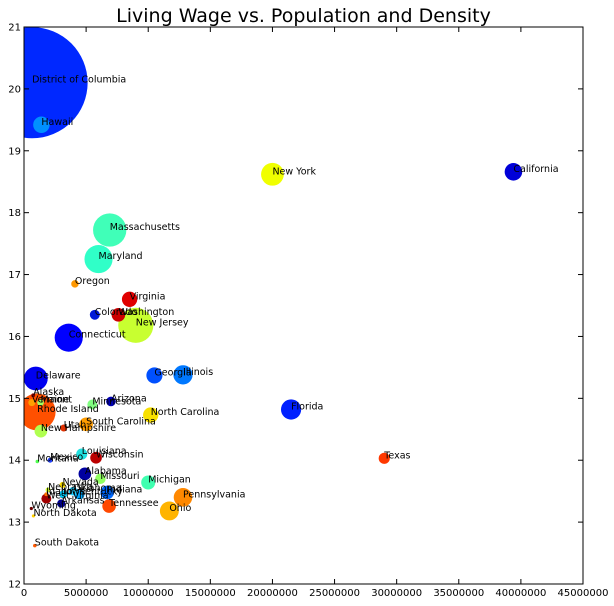 The image size is (614, 606). I want to click on point-label: Alabama, so click(106, 471).